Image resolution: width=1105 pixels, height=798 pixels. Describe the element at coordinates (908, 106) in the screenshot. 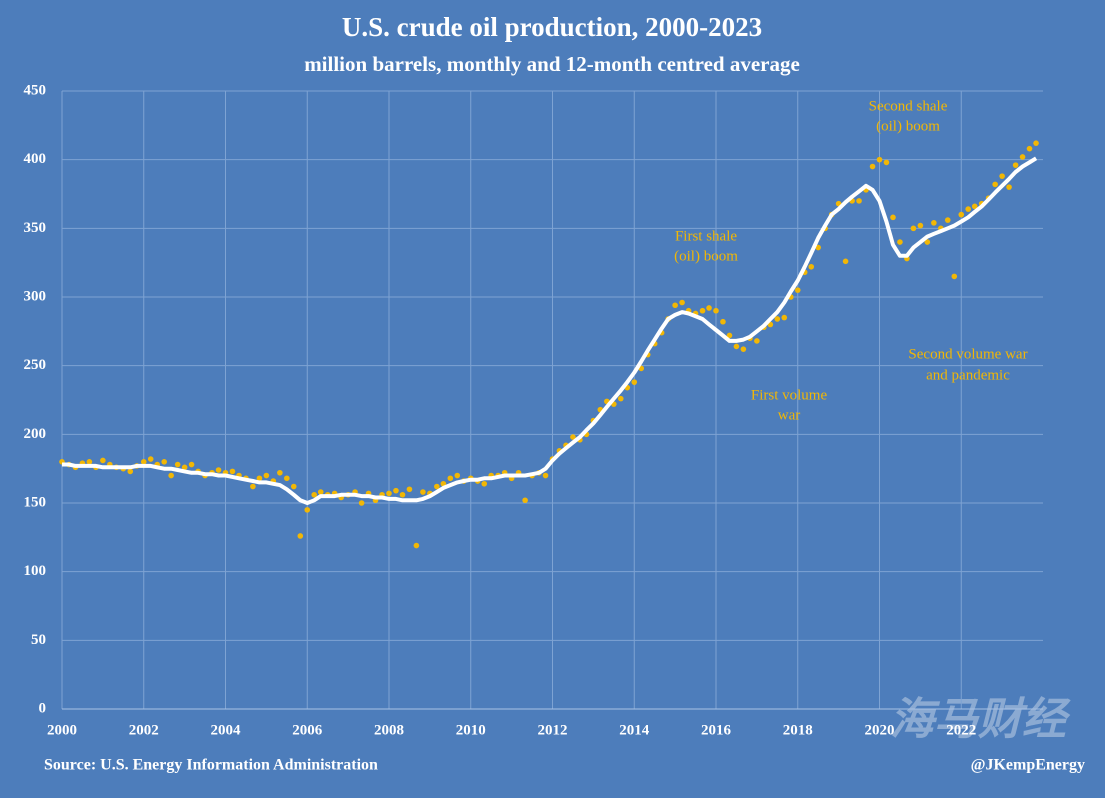

I see `annotation: Second shale` at that location.